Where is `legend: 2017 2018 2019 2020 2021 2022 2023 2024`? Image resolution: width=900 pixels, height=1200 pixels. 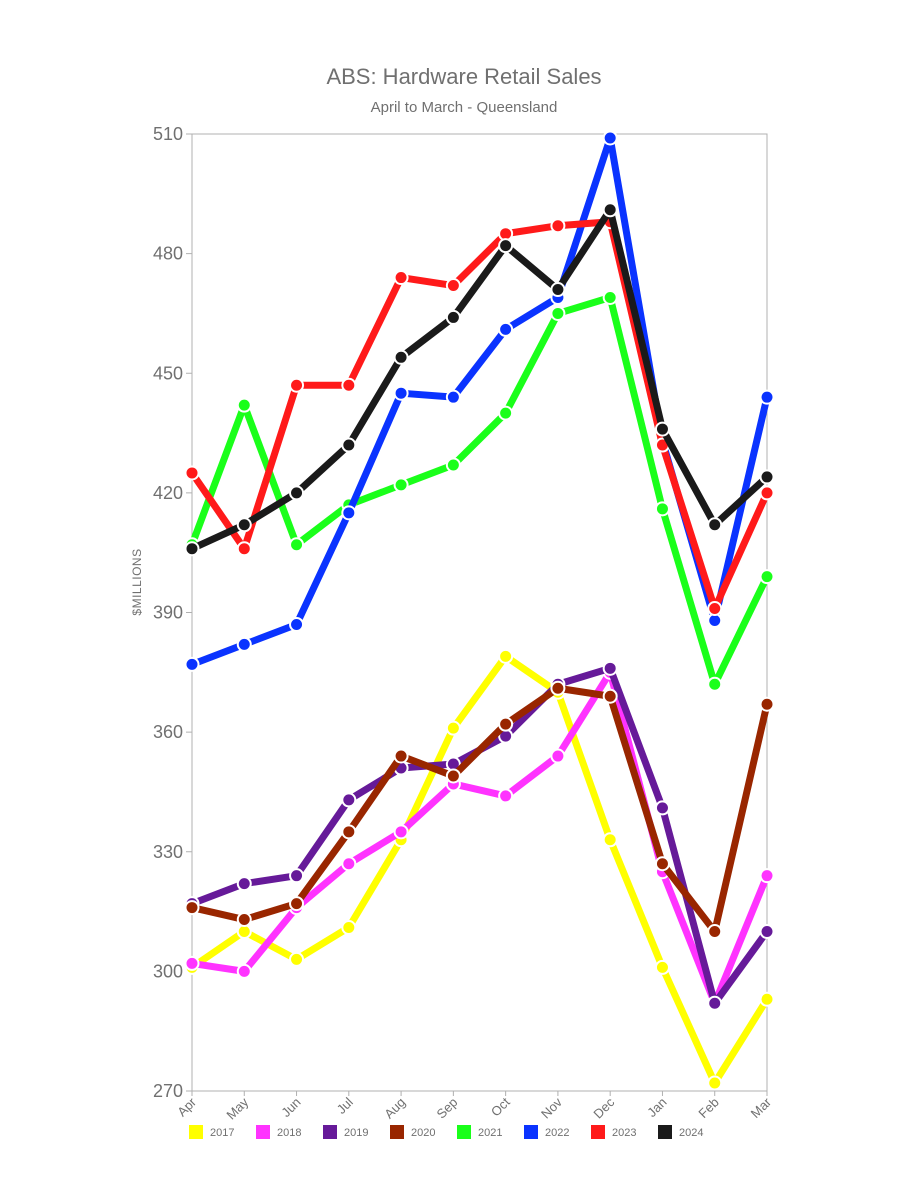
legend: 2017 2018 2019 2020 2021 2022 2023 2024 is located at coordinates (446, 1132).